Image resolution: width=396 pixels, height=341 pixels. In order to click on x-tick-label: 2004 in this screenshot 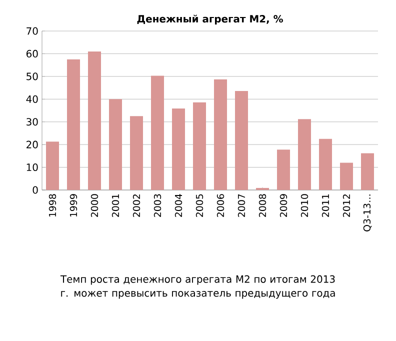, I will do `click(178, 205)`.